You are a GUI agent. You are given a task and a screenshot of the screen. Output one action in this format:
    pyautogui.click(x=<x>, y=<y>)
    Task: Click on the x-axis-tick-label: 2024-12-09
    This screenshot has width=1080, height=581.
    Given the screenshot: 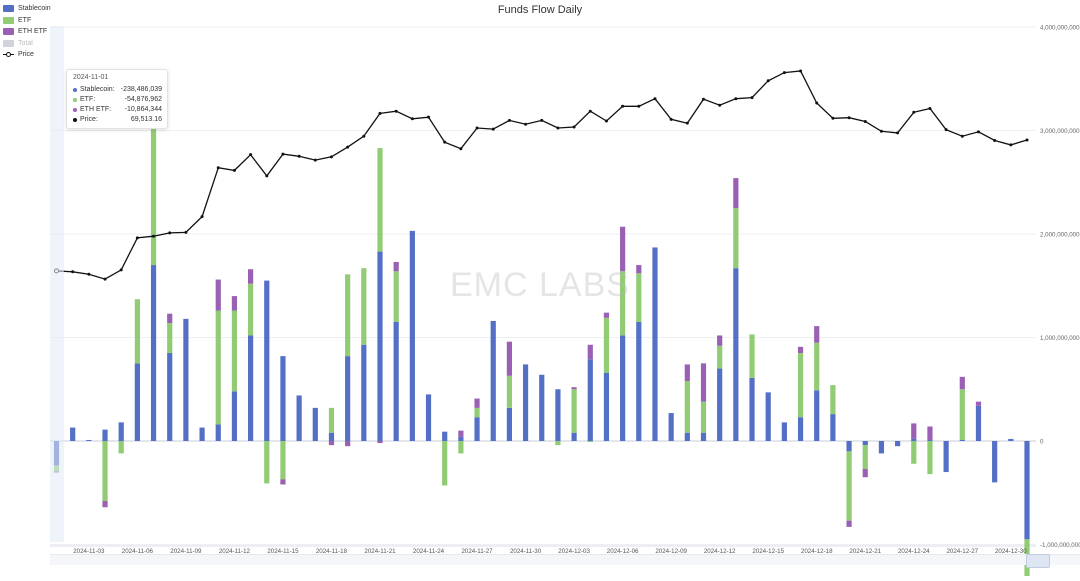 What is the action you would take?
    pyautogui.click(x=671, y=551)
    